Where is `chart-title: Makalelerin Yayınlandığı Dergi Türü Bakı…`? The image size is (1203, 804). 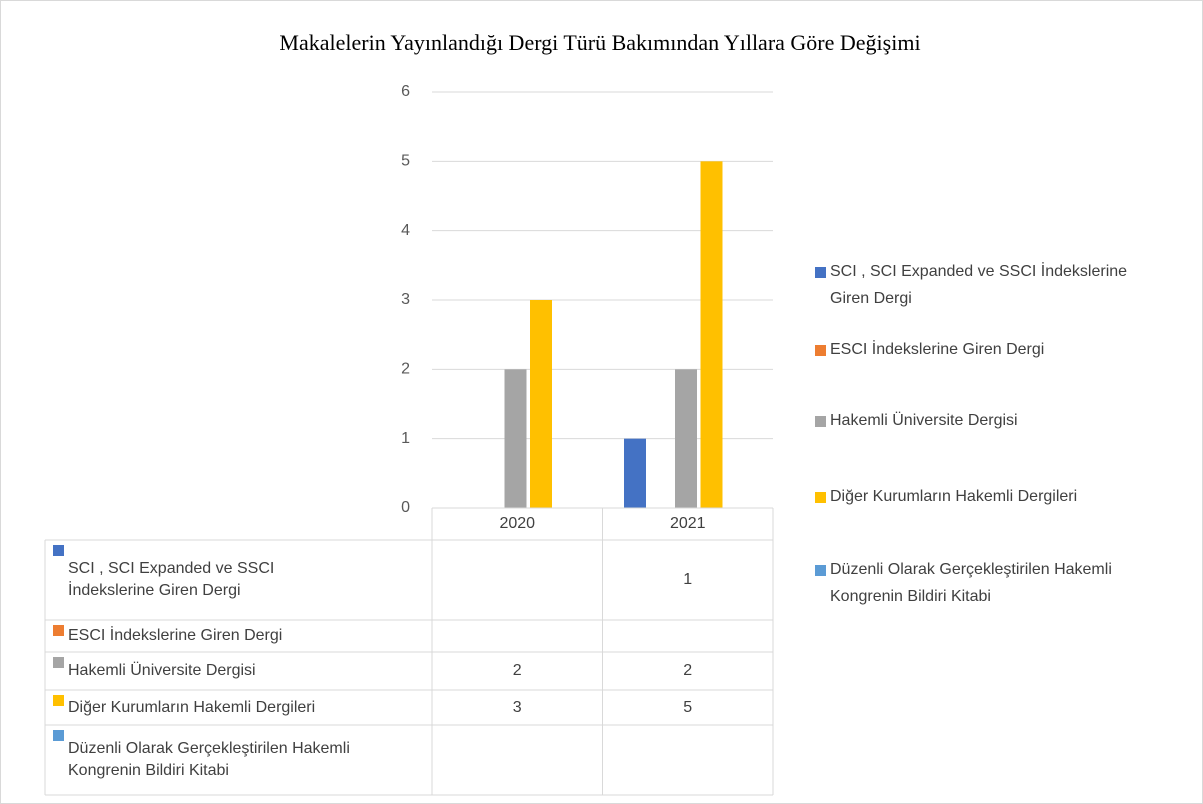
chart-title: Makalelerin Yayınlandığı Dergi Türü Bakı… is located at coordinates (599, 42).